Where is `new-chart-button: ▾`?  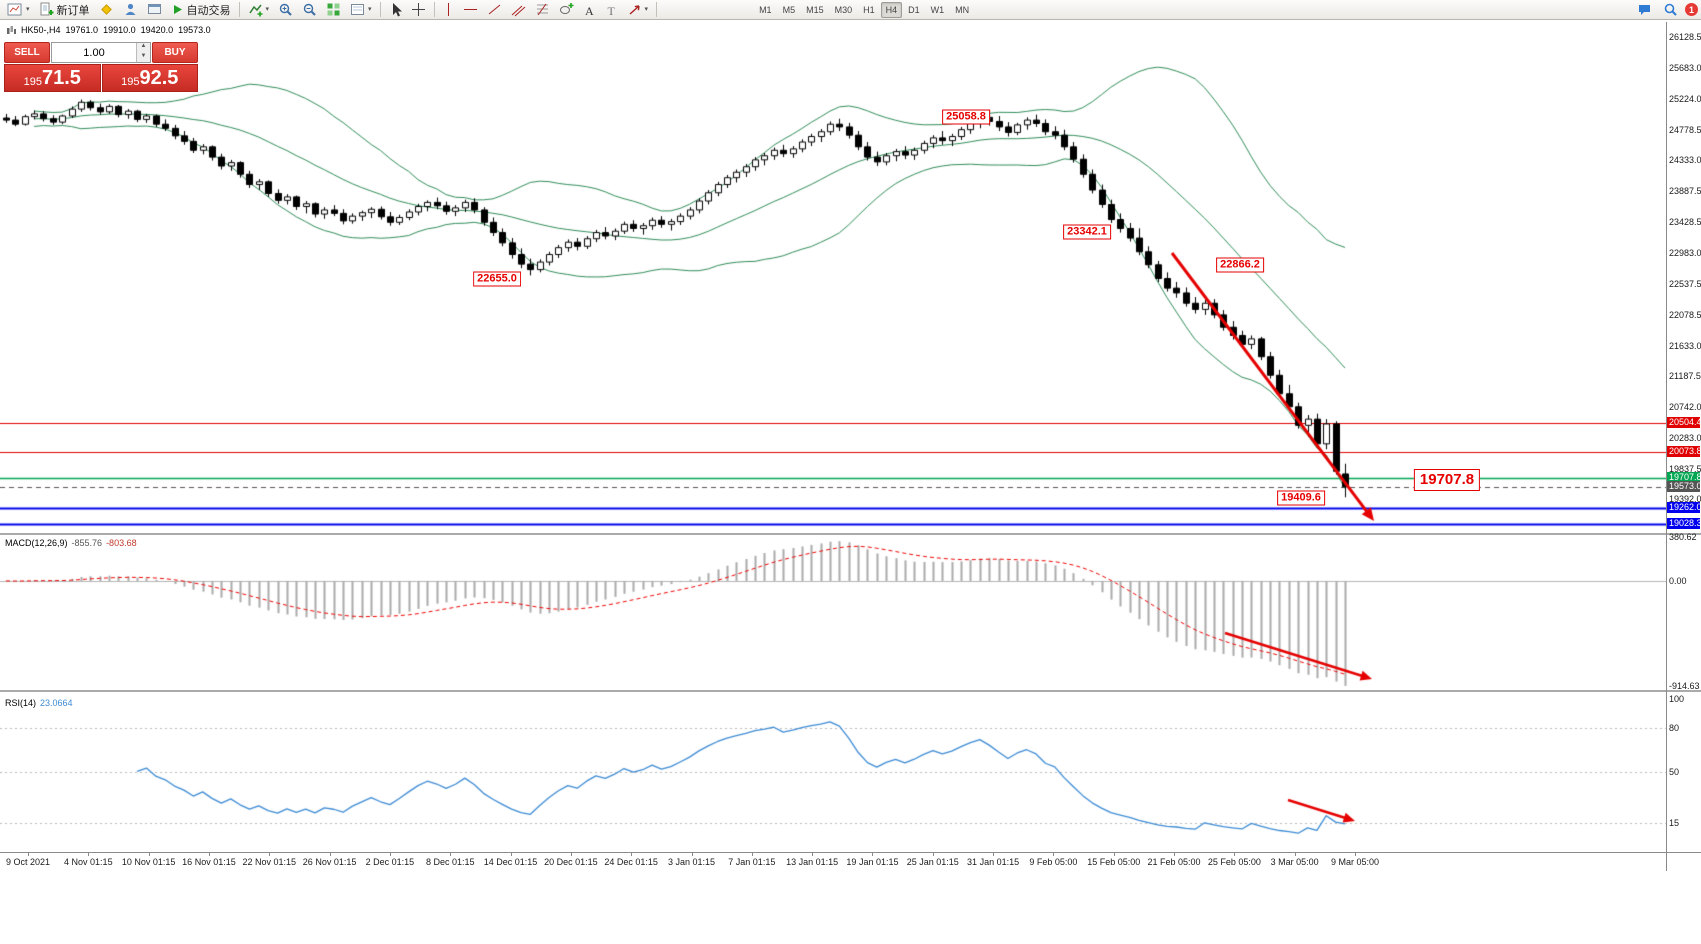
new-chart-button: ▾ is located at coordinates (18, 9).